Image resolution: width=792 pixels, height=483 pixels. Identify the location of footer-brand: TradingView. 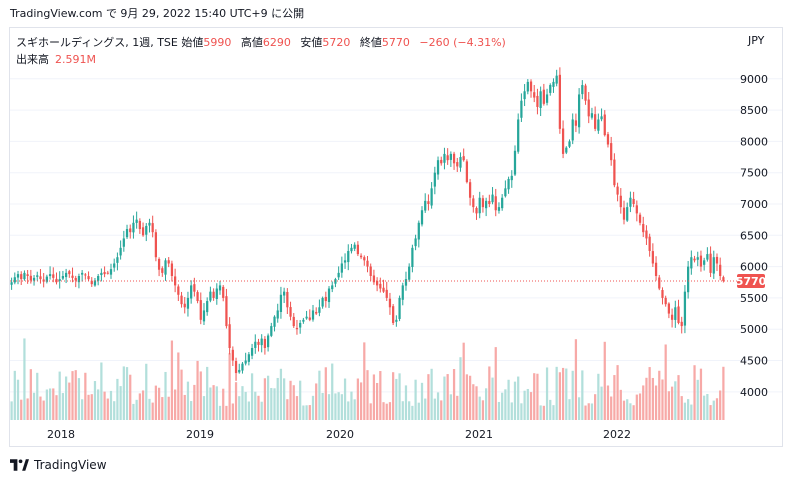
(58, 465).